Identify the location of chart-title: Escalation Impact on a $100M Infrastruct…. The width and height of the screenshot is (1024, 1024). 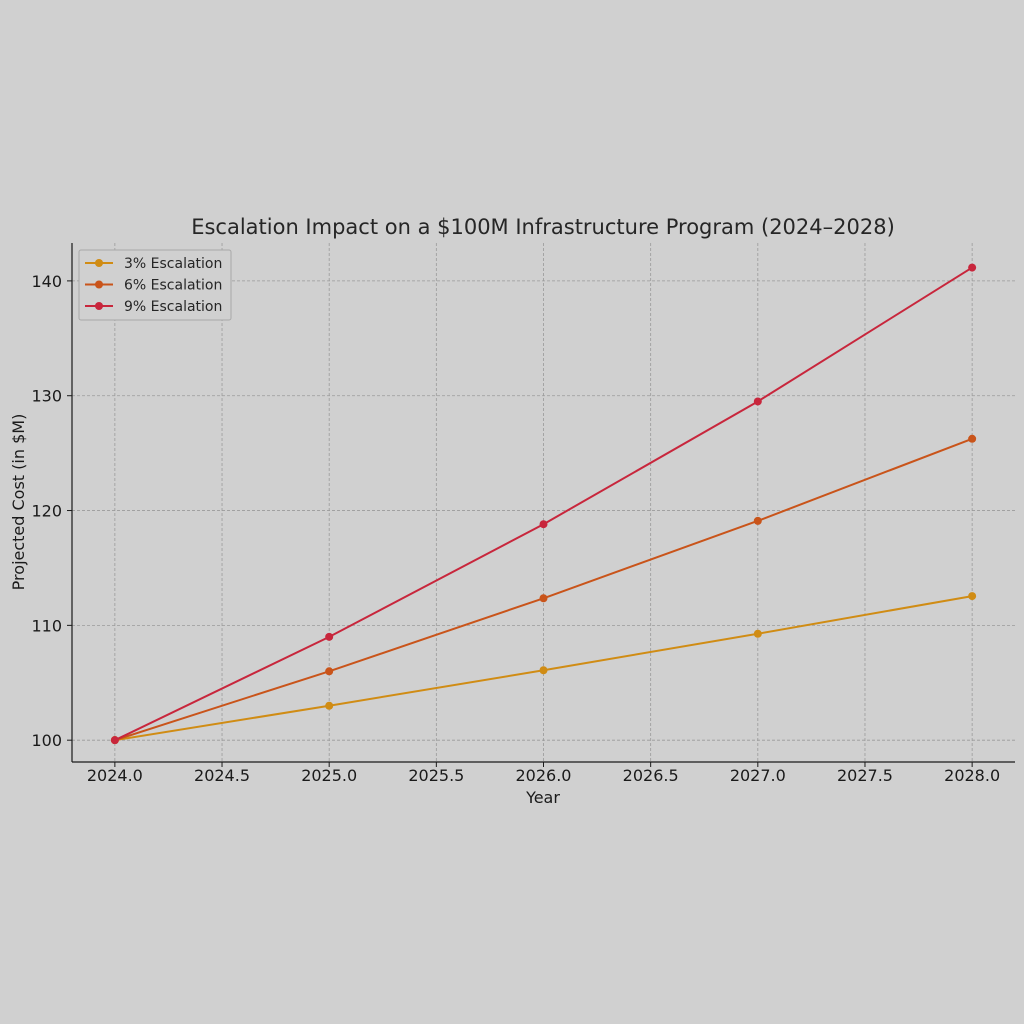
(543, 227).